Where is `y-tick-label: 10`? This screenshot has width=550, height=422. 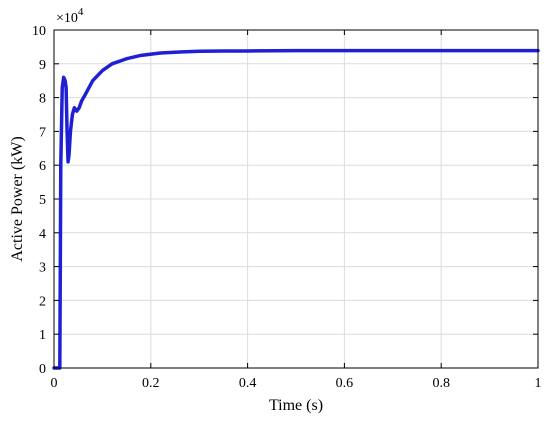 y-tick-label: 10 is located at coordinates (39, 31).